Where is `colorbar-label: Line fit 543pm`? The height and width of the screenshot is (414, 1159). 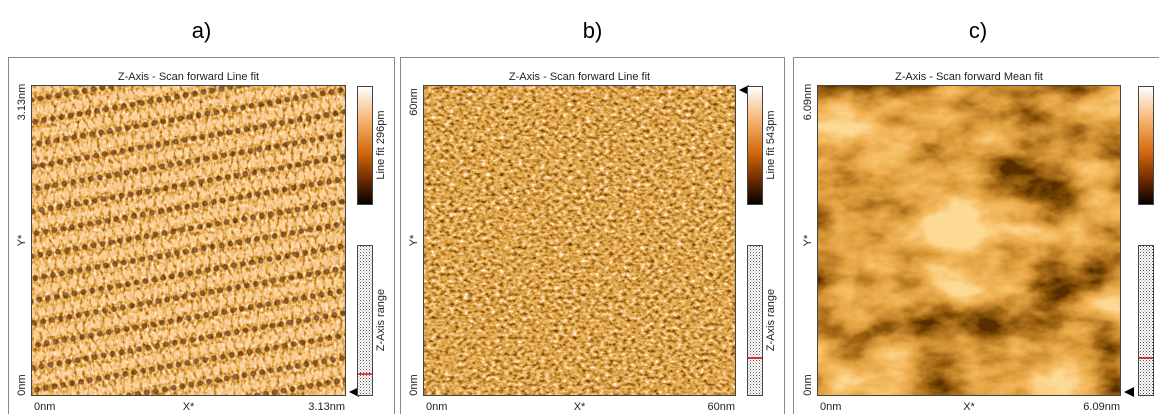
colorbar-label: Line fit 543pm is located at coordinates (771, 144).